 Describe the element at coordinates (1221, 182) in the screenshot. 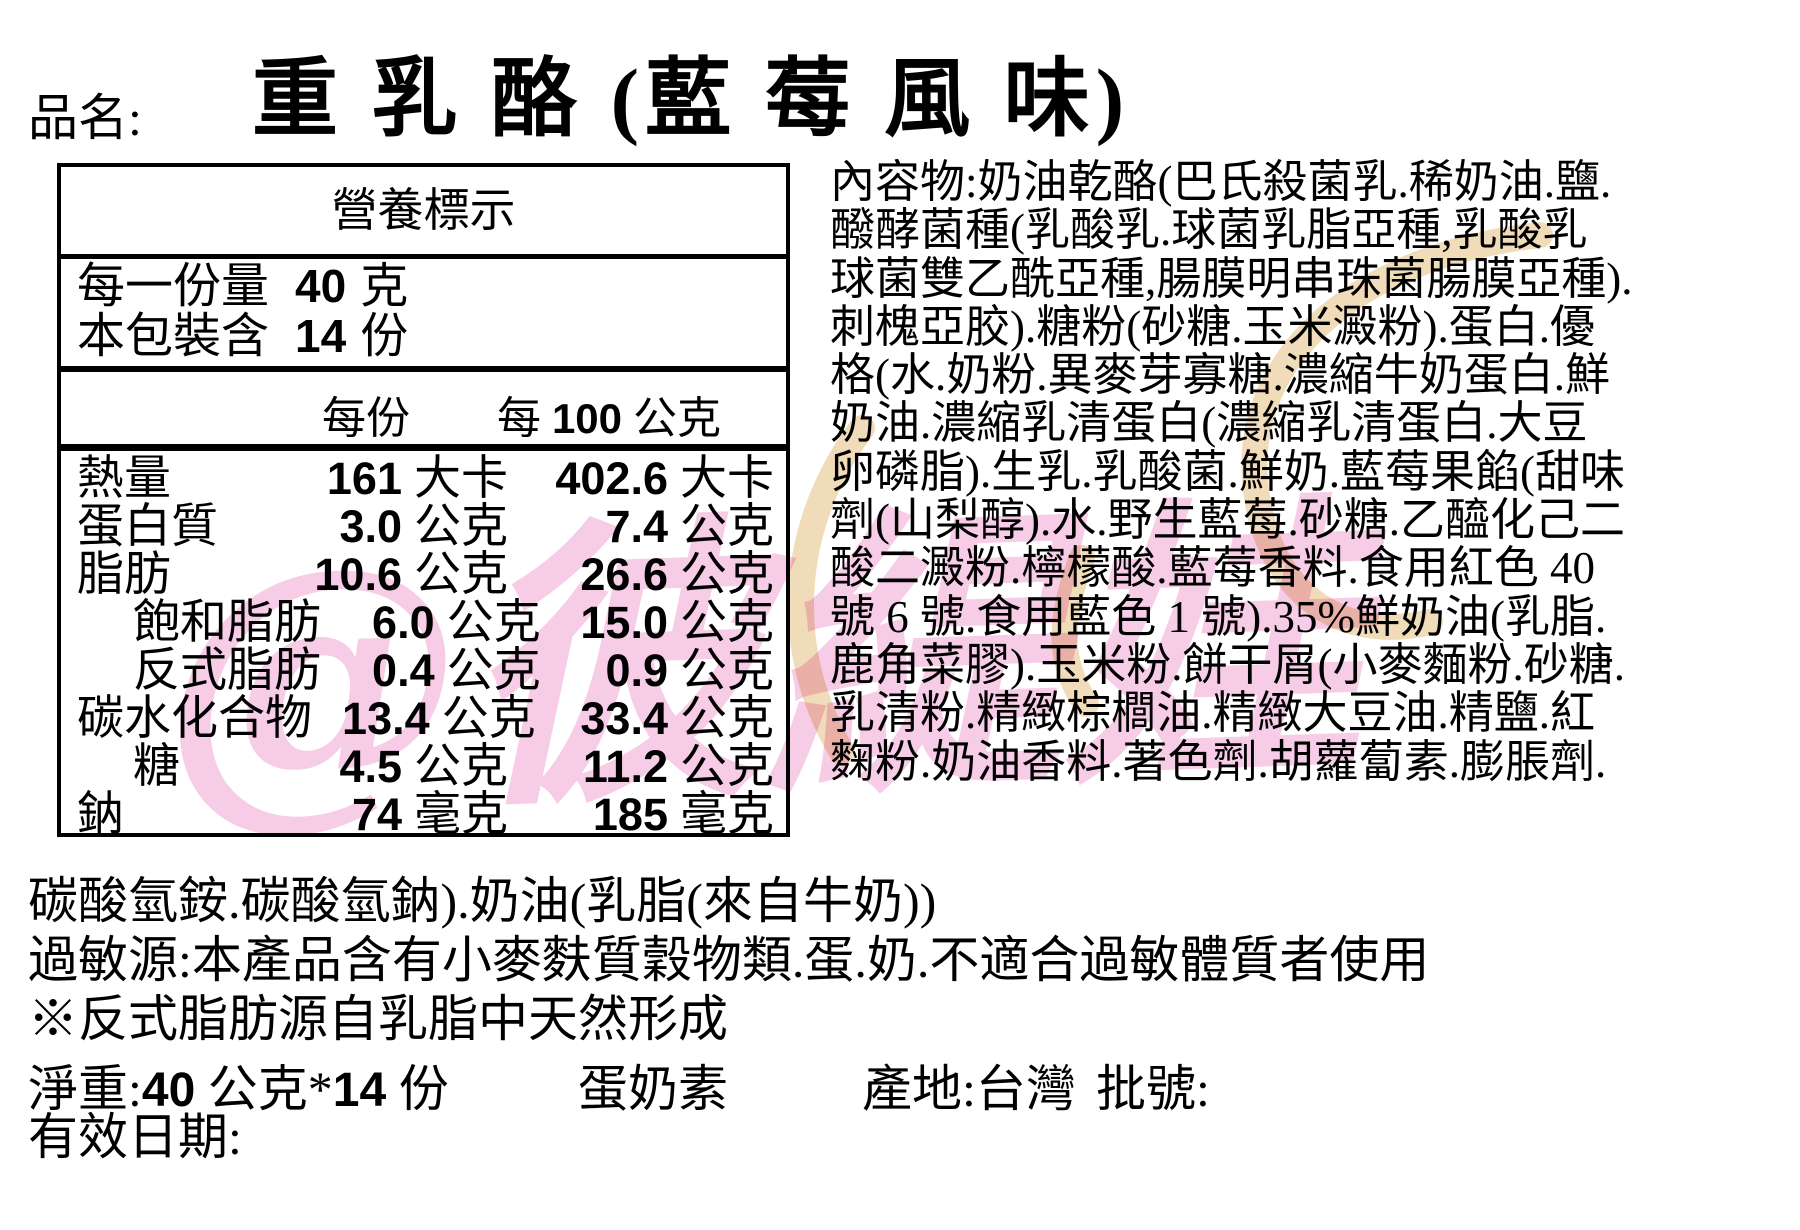

I see `ingredients-line: 內容物:奶油乾酪(巴氏殺菌乳.稀奶油.鹽.` at that location.